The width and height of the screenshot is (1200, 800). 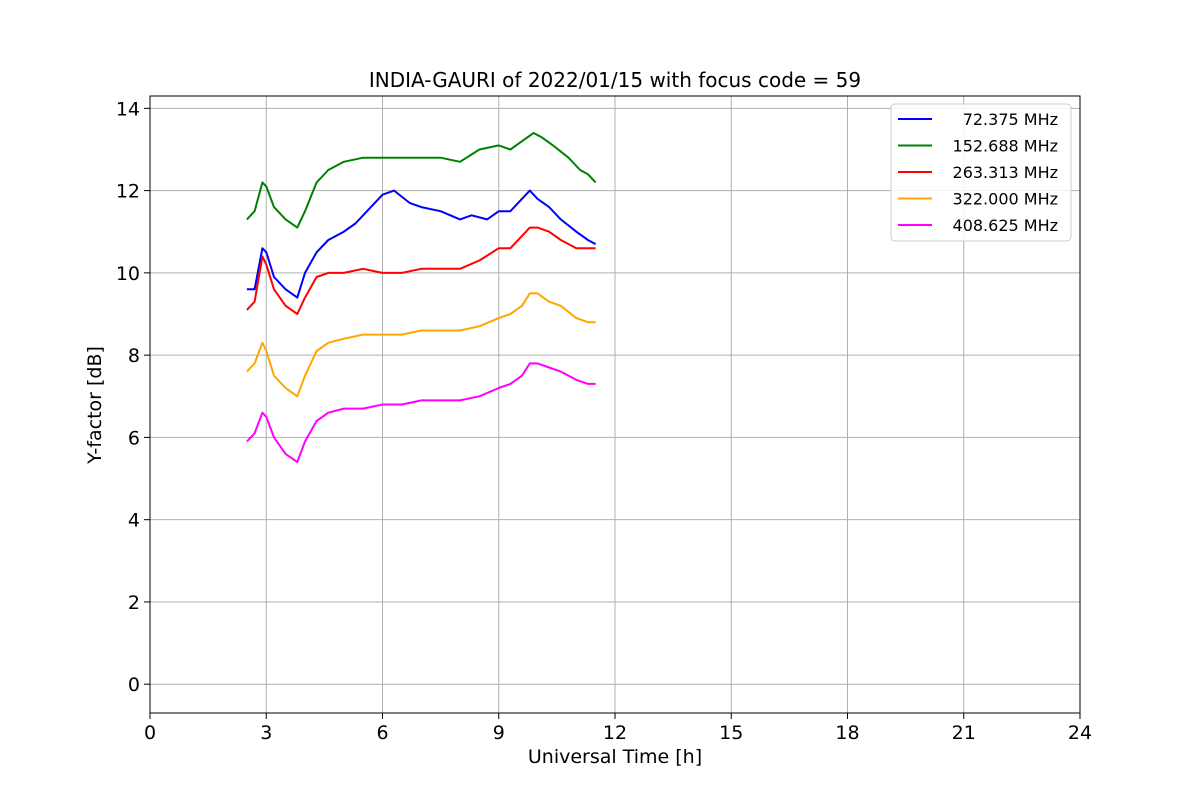 I want to click on y-axis-ticks: 0 2 4 6 8 10 12 14, so click(x=133, y=397).